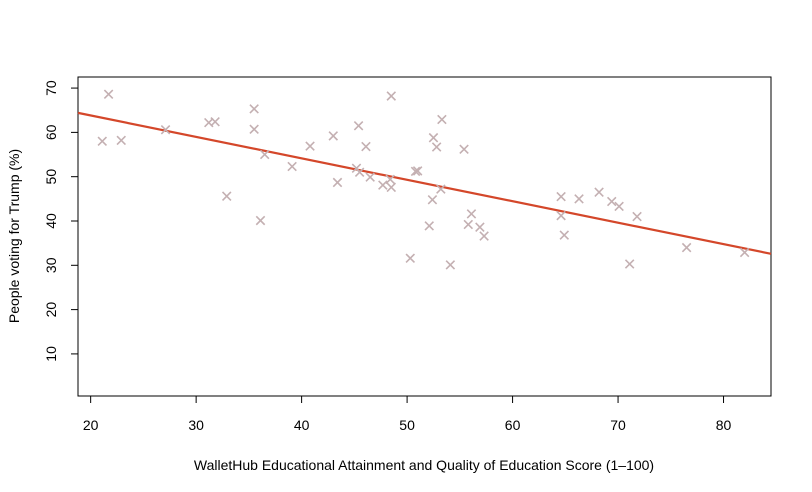 The height and width of the screenshot is (492, 812). What do you see at coordinates (724, 425) in the screenshot?
I see `x-tick-label: 80` at bounding box center [724, 425].